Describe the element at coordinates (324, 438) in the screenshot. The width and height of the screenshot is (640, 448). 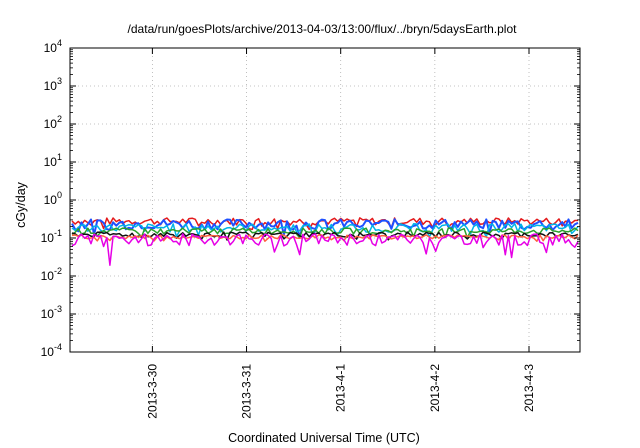
I see `x-axis-title: Coordinated Universal Time (UTC)` at that location.